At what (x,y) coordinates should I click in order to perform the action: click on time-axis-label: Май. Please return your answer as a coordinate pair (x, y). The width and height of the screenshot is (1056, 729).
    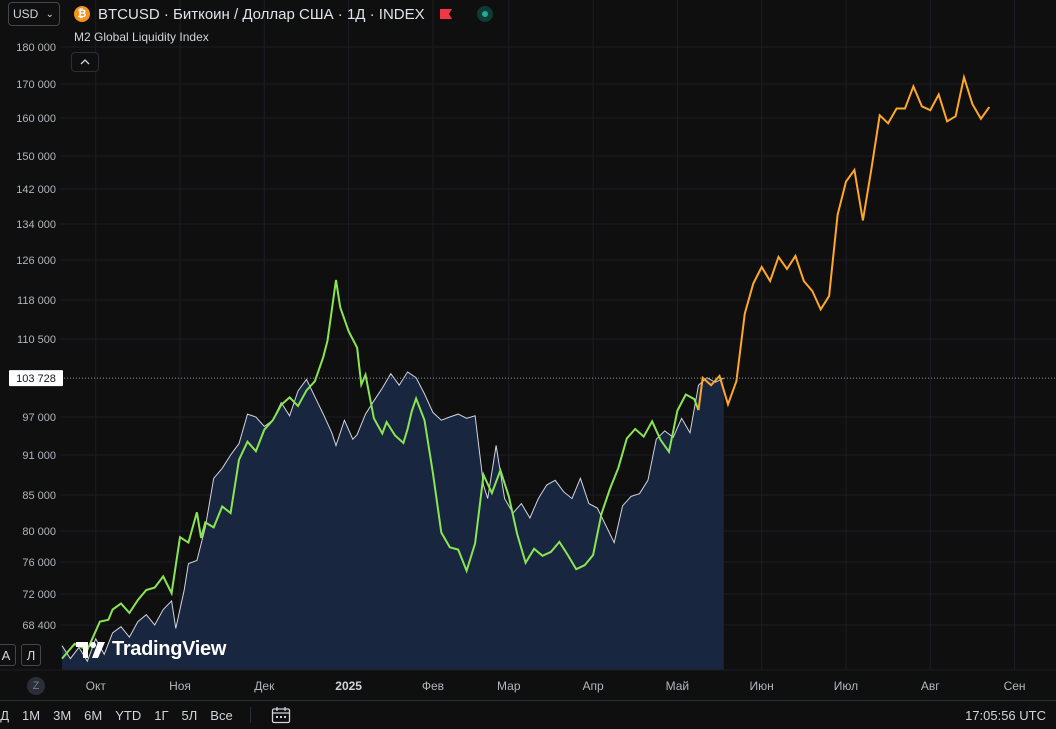
    Looking at the image, I should click on (678, 686).